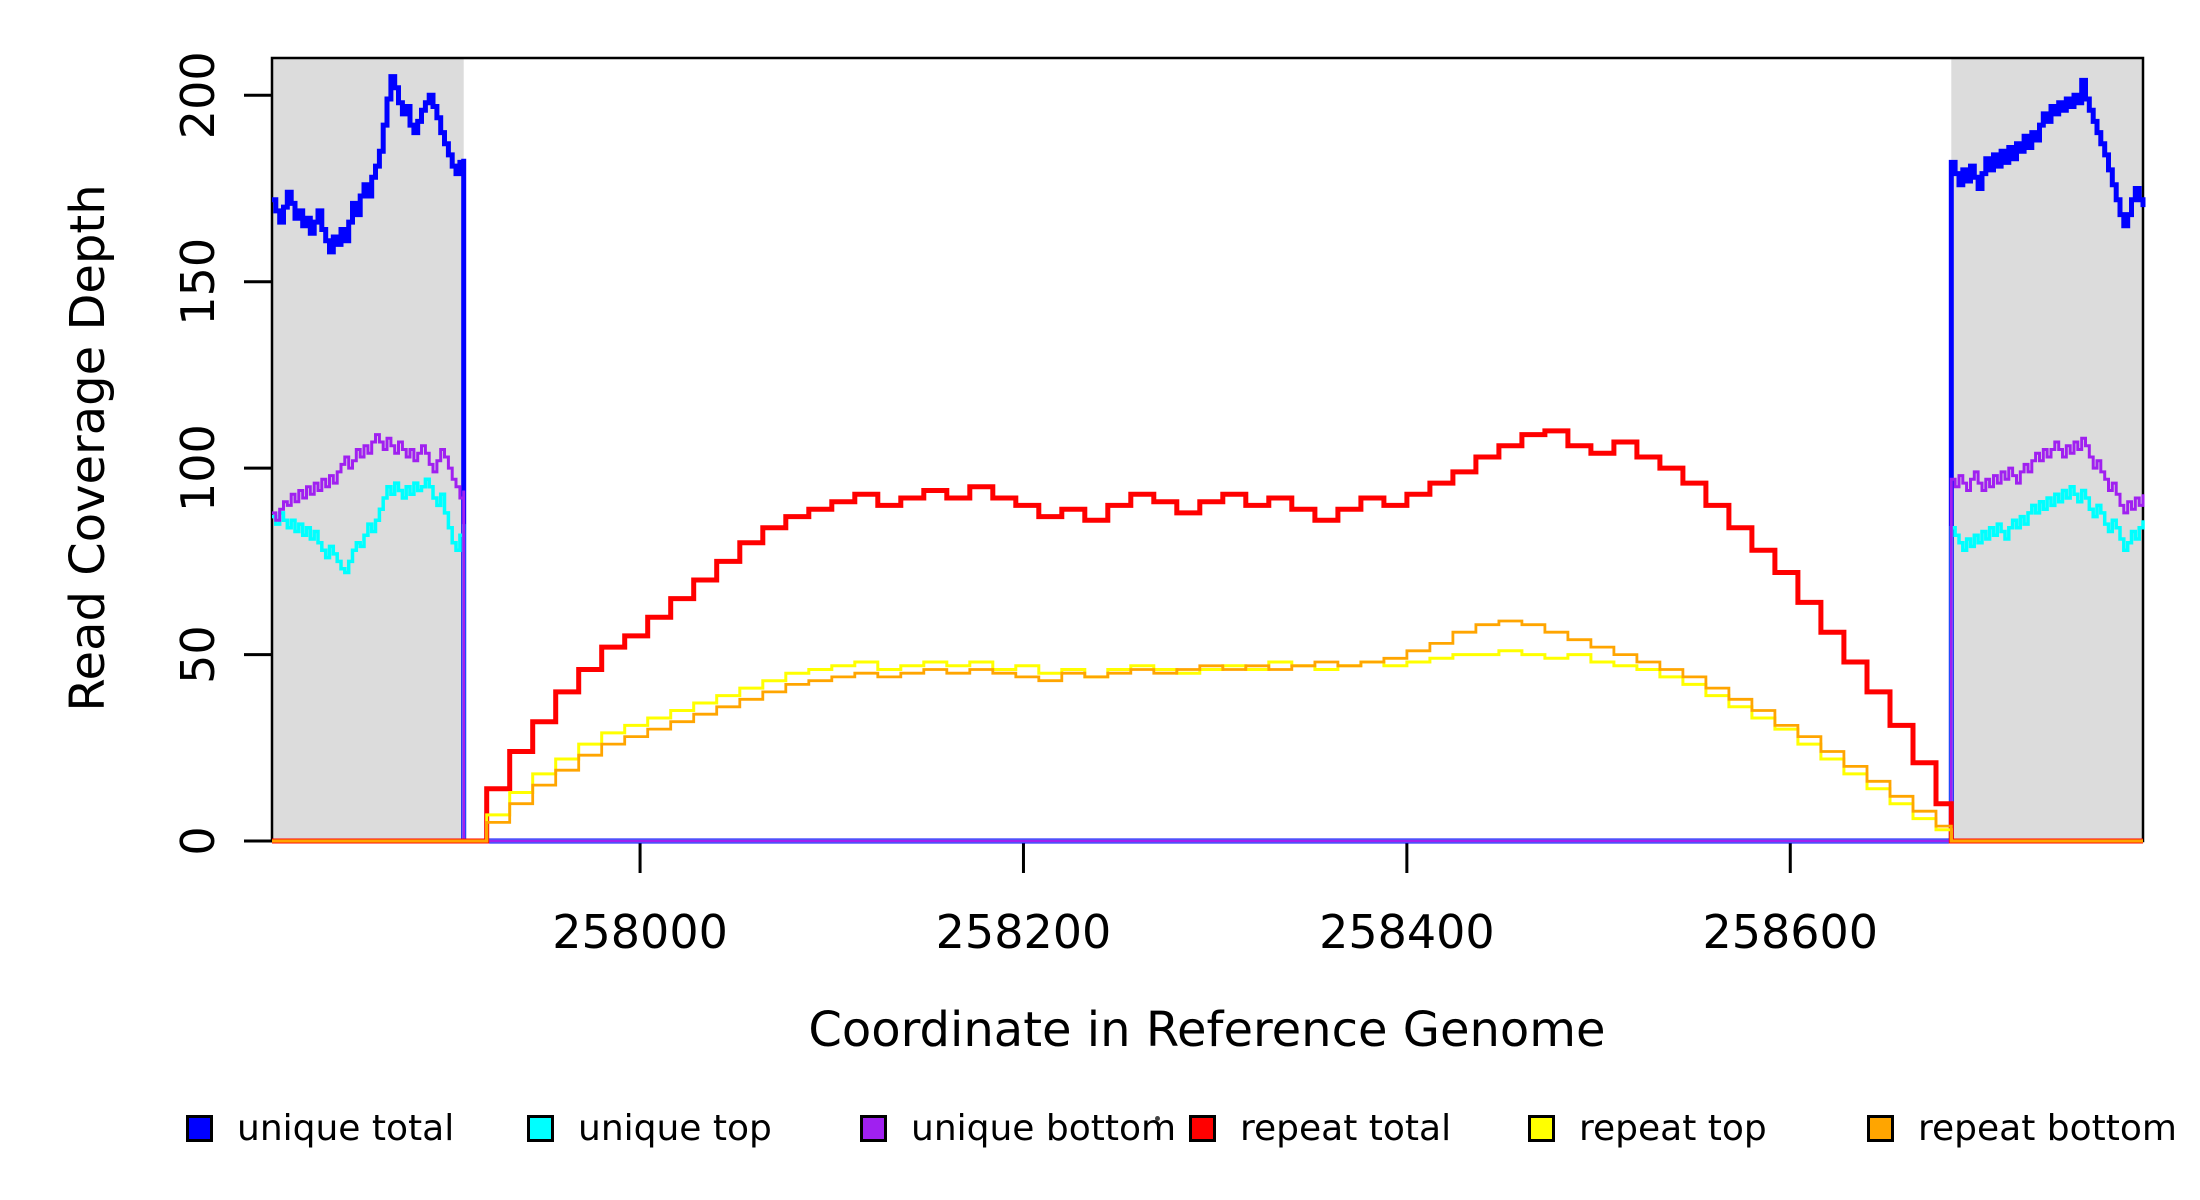 Image resolution: width=2200 pixels, height=1200 pixels. I want to click on legend-label: unique total, so click(346, 1128).